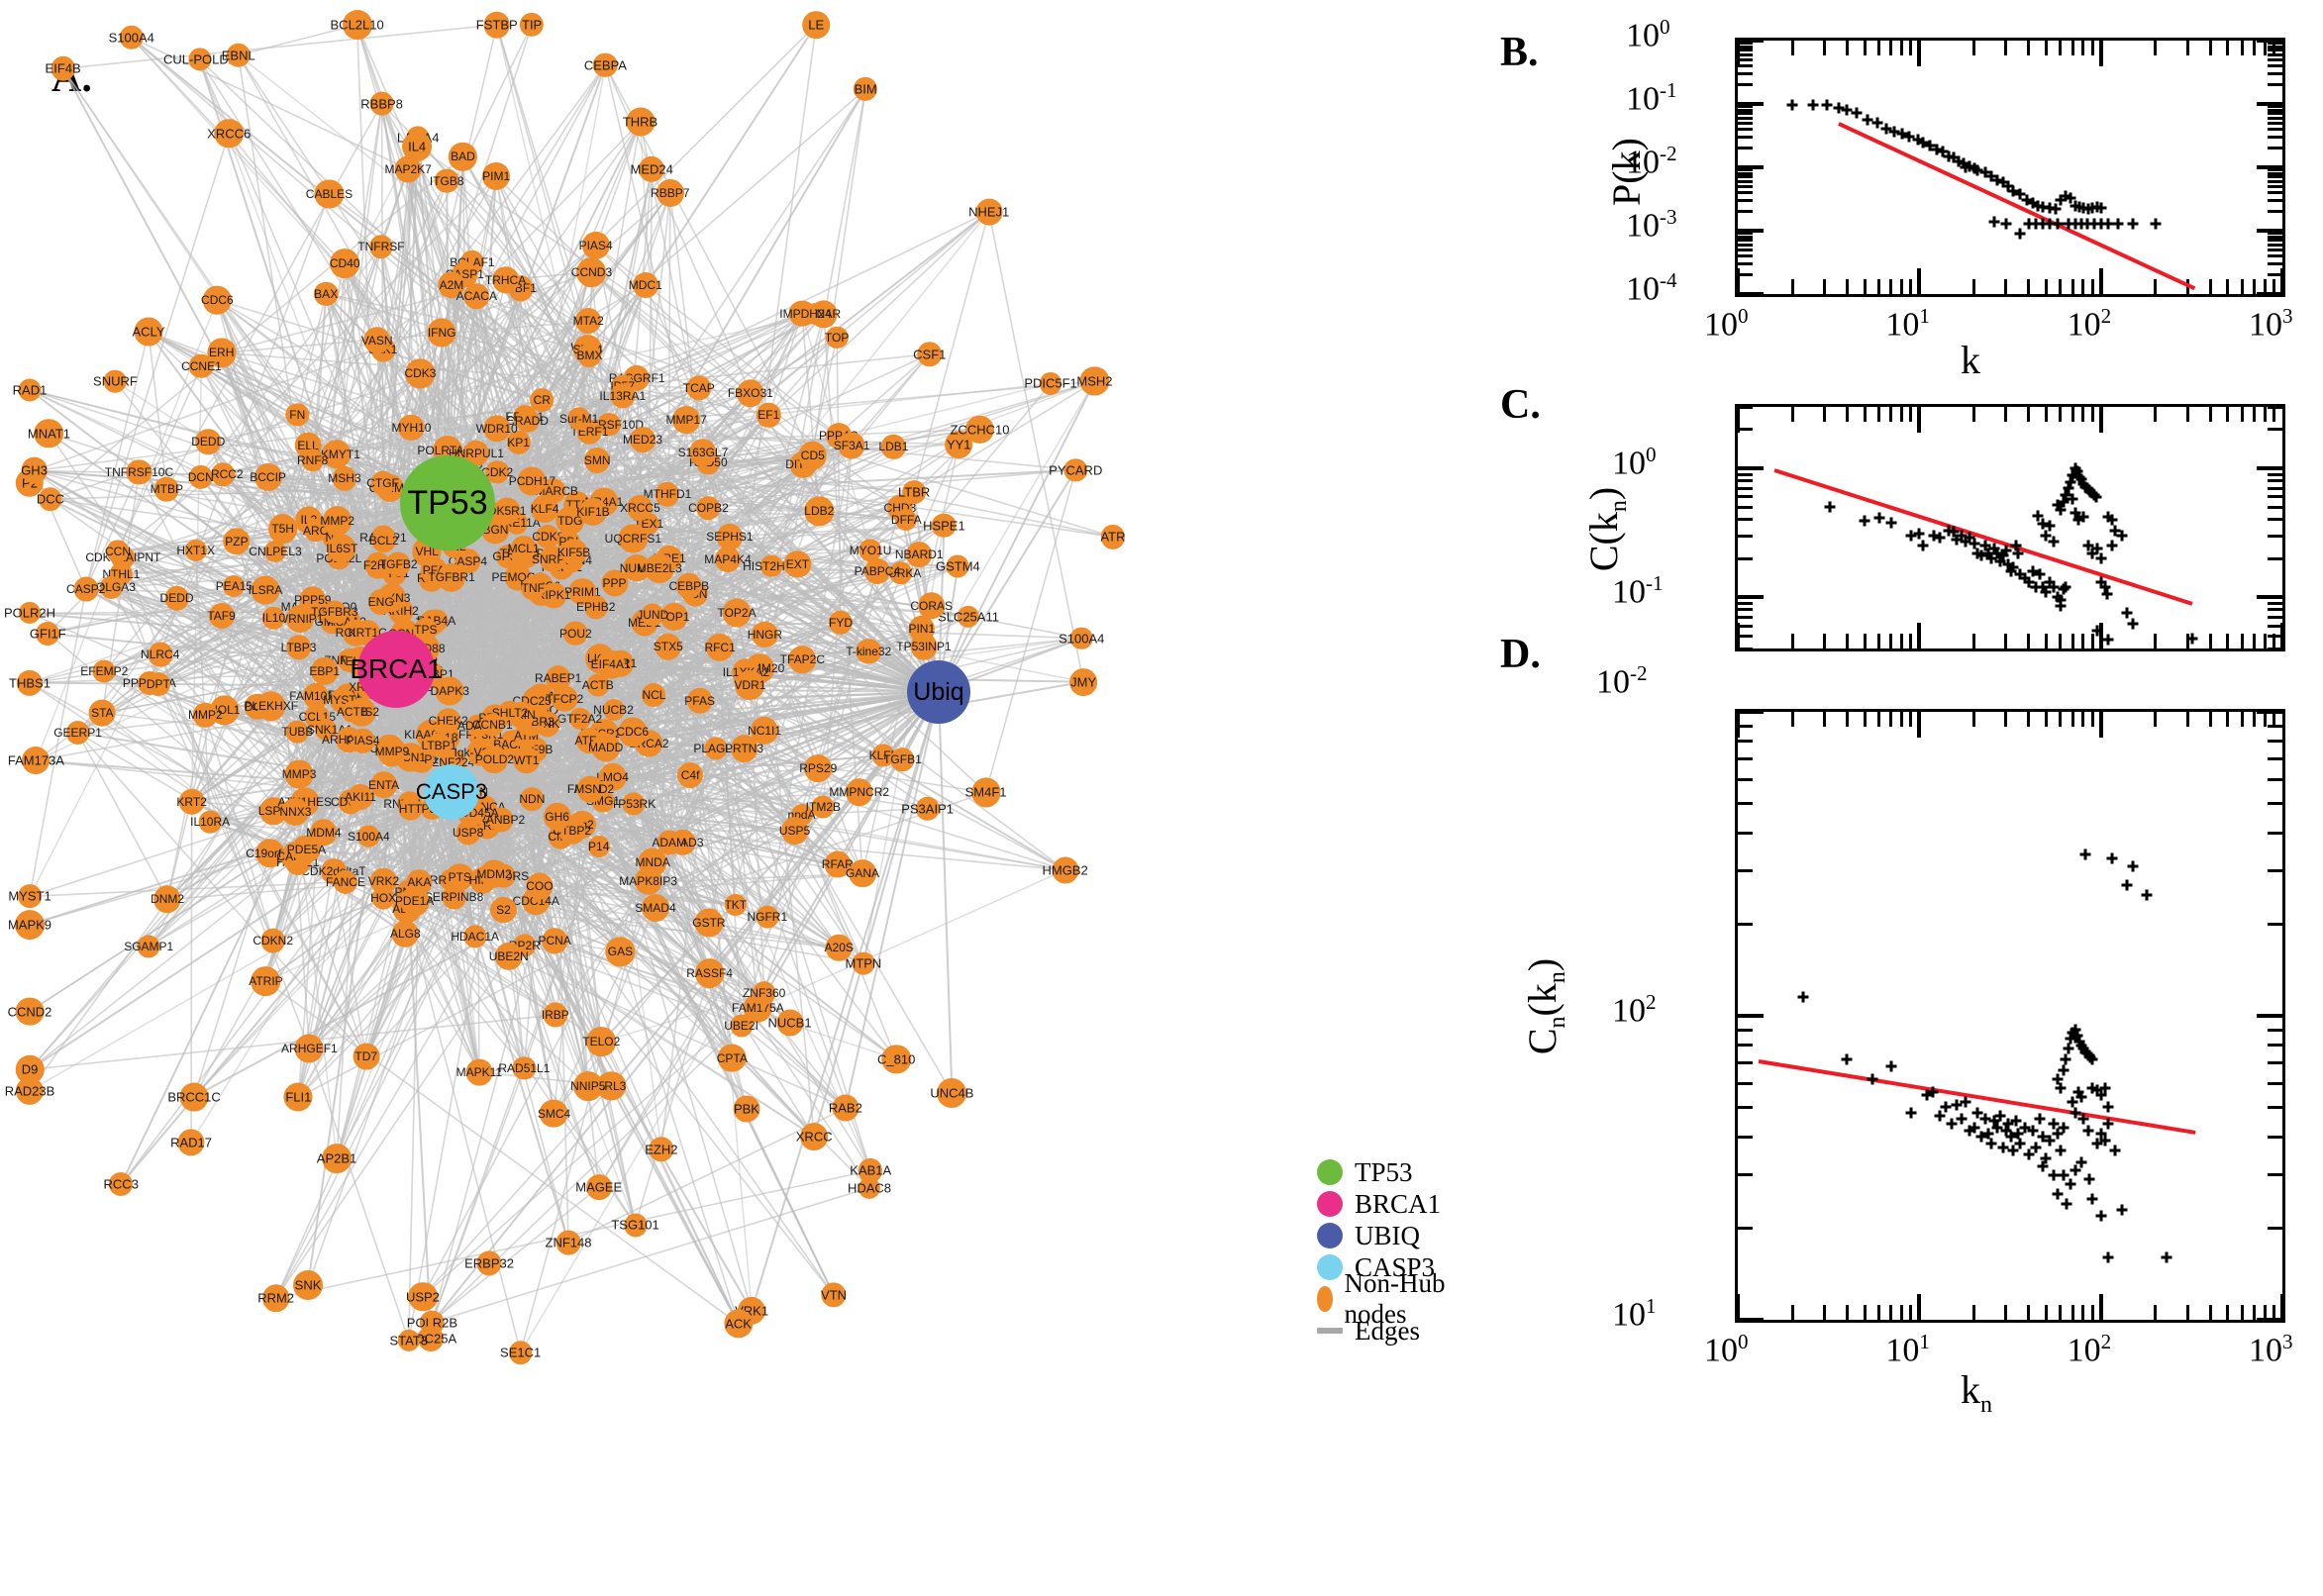 The height and width of the screenshot is (1596, 2323). Describe the element at coordinates (447, 503) in the screenshot. I see `hub-node-tp53: TP53` at that location.